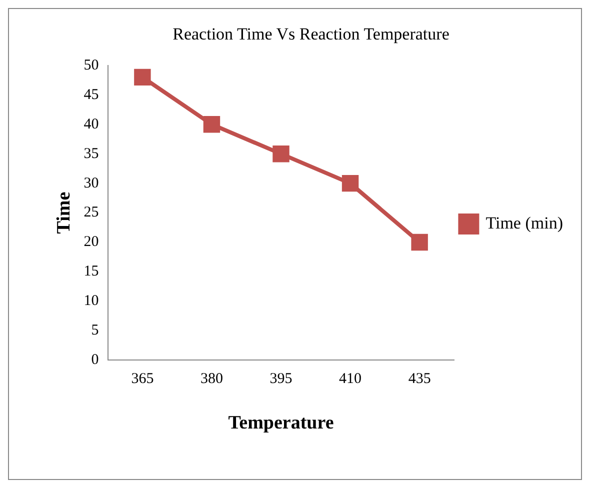  I want to click on x-tick-label: 395, so click(281, 379).